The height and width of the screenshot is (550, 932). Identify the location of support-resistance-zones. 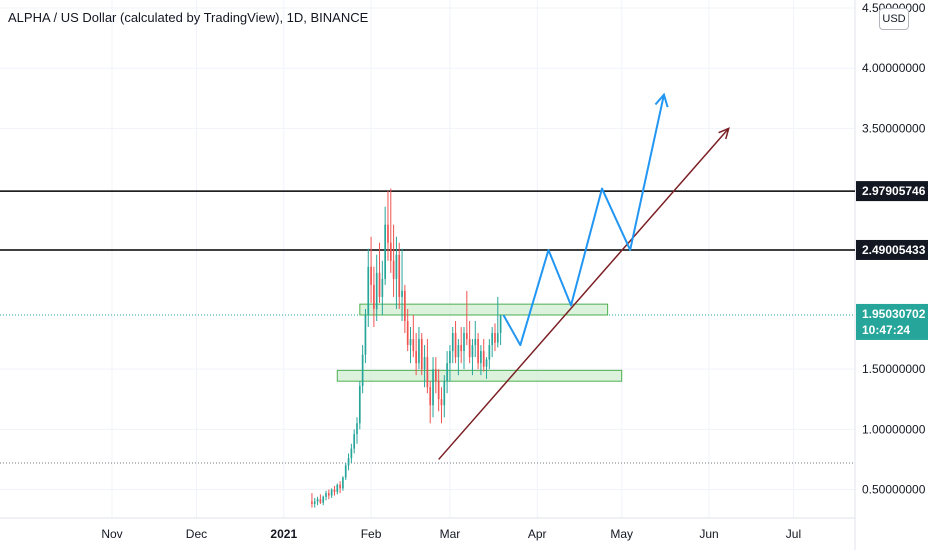
(479, 342).